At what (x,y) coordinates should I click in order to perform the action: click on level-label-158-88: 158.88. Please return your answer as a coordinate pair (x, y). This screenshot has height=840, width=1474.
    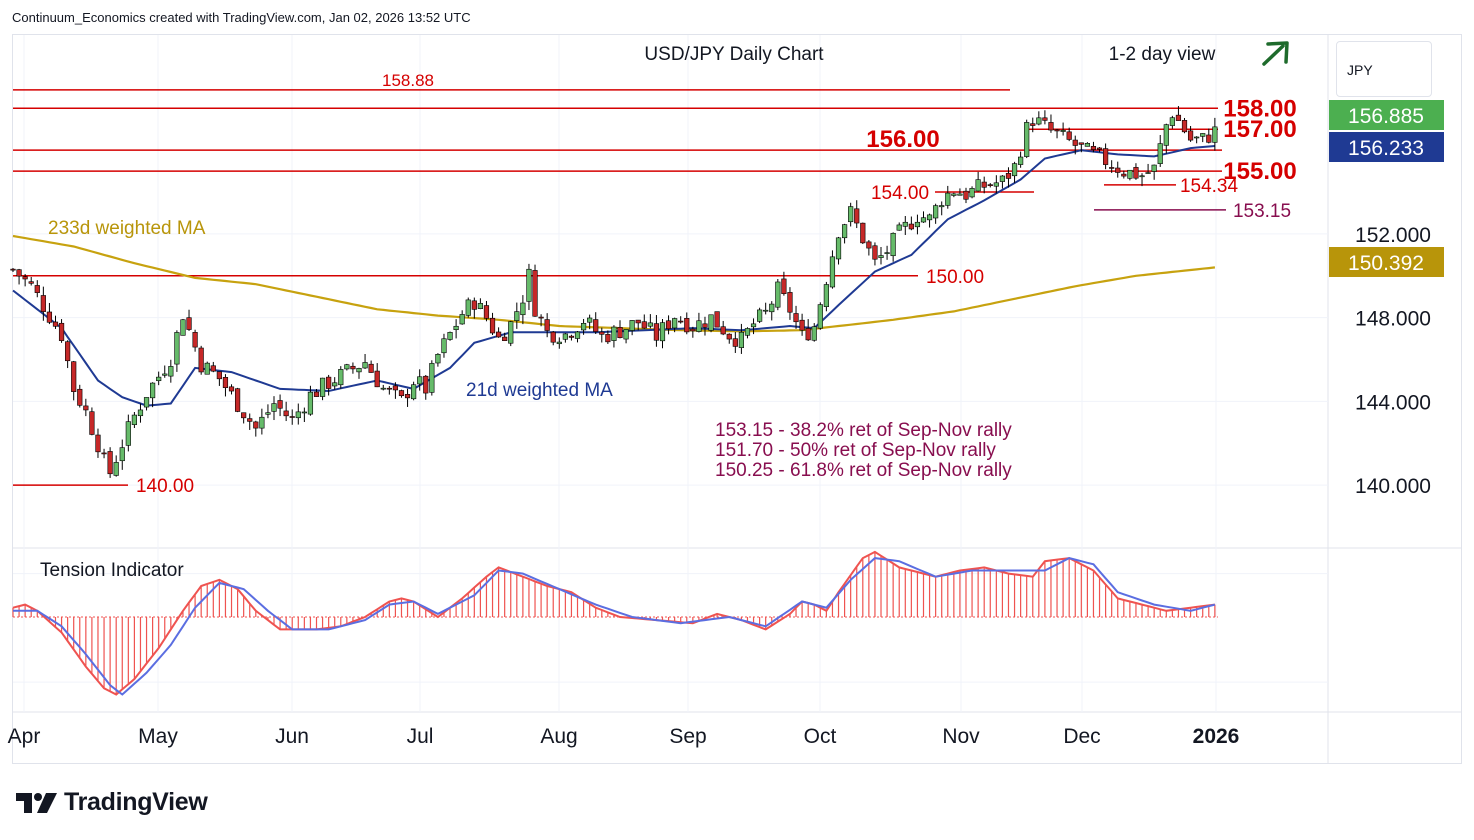
    Looking at the image, I should click on (408, 80).